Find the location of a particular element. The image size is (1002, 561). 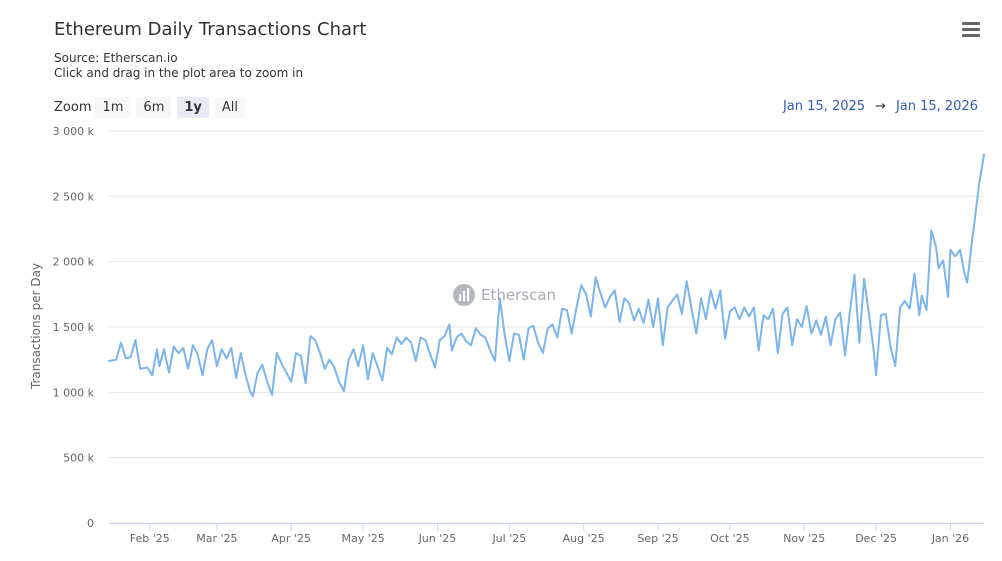

range-to-input: Jan 15, 2026 is located at coordinates (936, 106).